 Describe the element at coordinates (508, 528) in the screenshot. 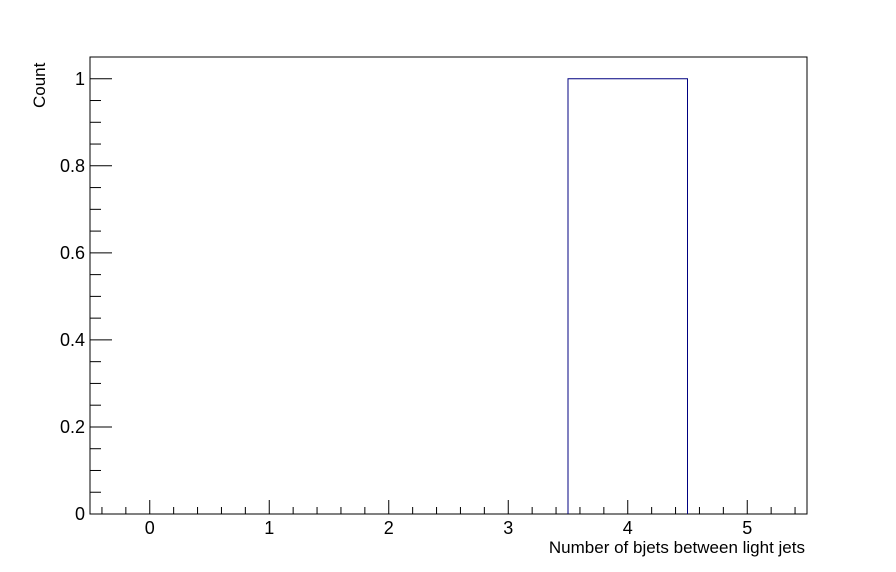

I see `x-tick-label: 3` at that location.